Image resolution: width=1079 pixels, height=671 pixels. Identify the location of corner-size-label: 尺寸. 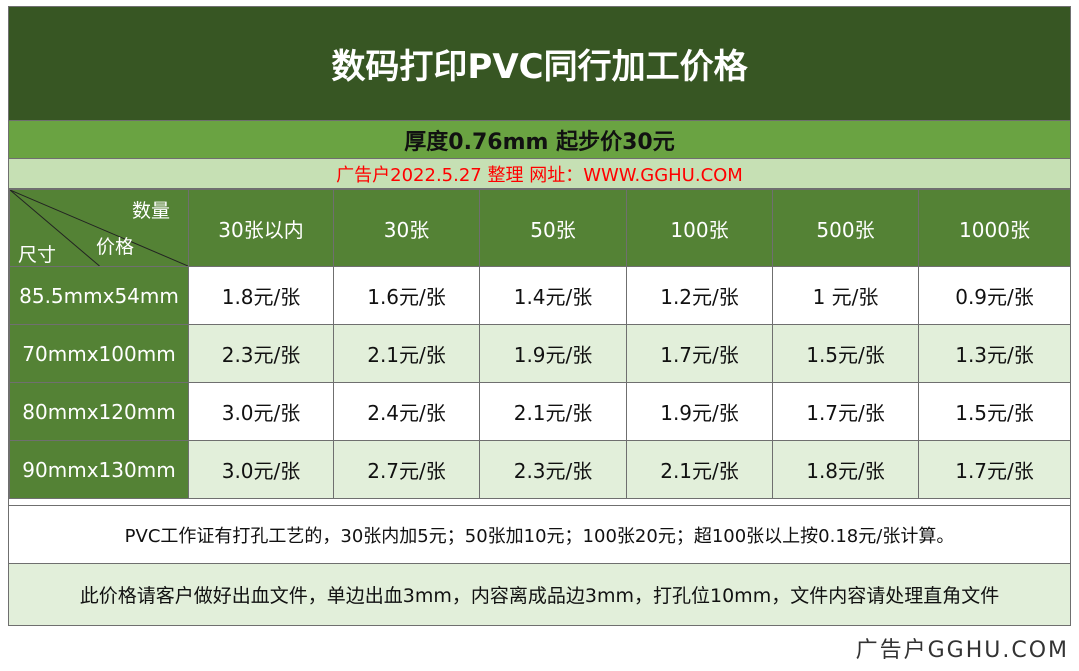
(37, 255).